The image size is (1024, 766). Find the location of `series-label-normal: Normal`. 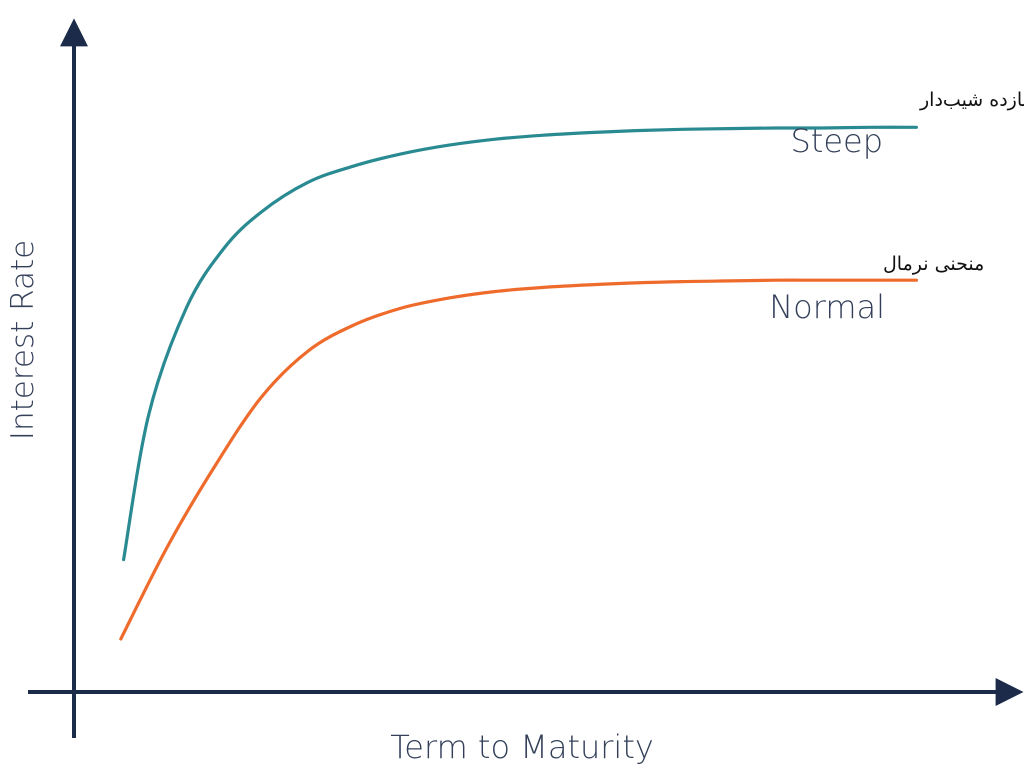

series-label-normal: Normal is located at coordinates (827, 307).